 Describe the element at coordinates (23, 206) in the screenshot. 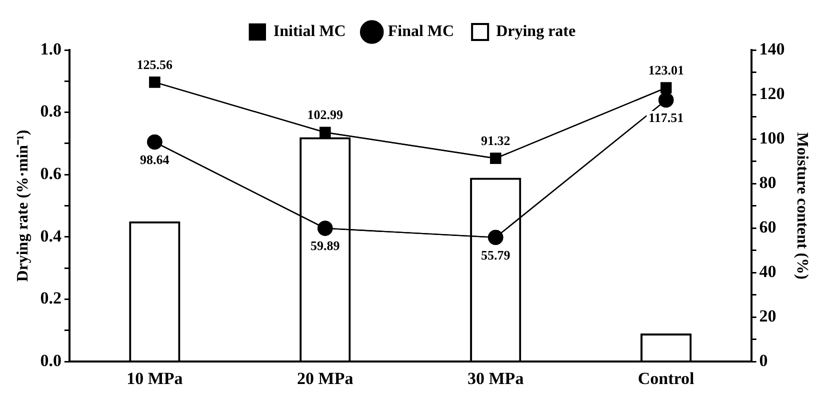

I see `y-axis-title: Drying rate (%·min⁻¹)` at that location.